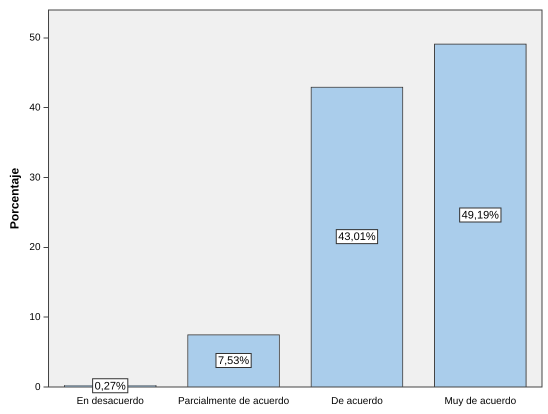 The image size is (548, 414). I want to click on data-label: 49,19%, so click(481, 216).